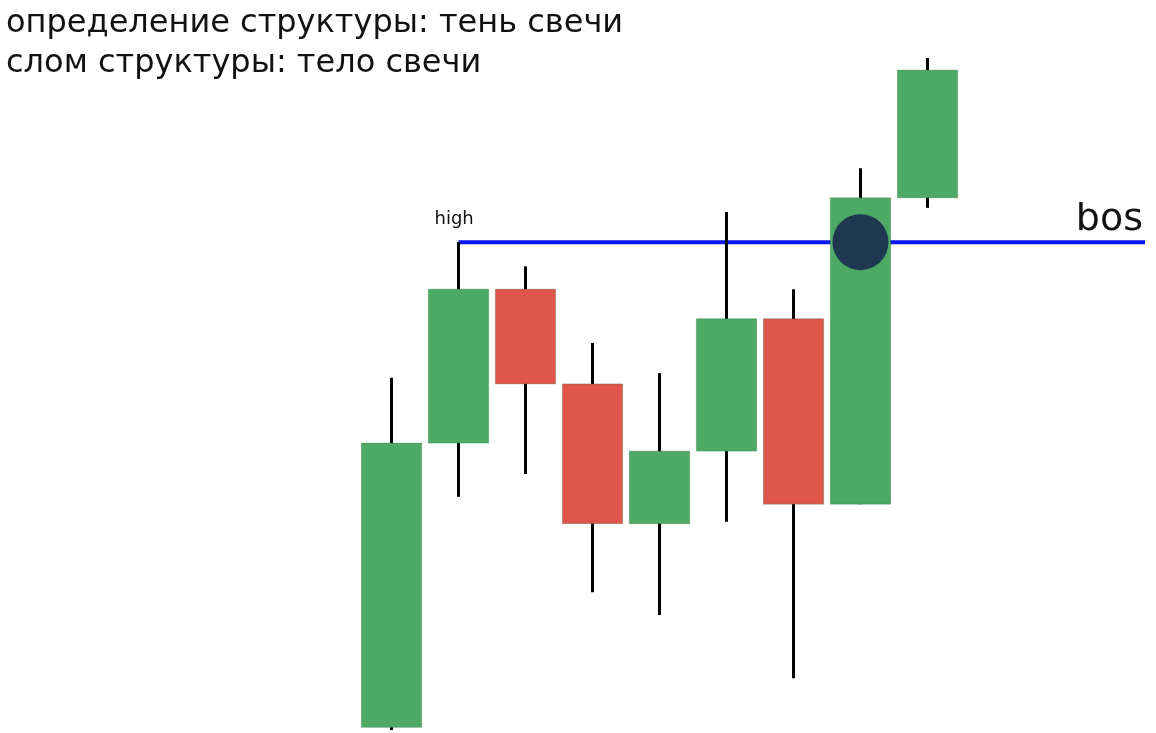 This screenshot has width=1156, height=733. Describe the element at coordinates (1109, 217) in the screenshot. I see `ref-line-label: bos` at that location.